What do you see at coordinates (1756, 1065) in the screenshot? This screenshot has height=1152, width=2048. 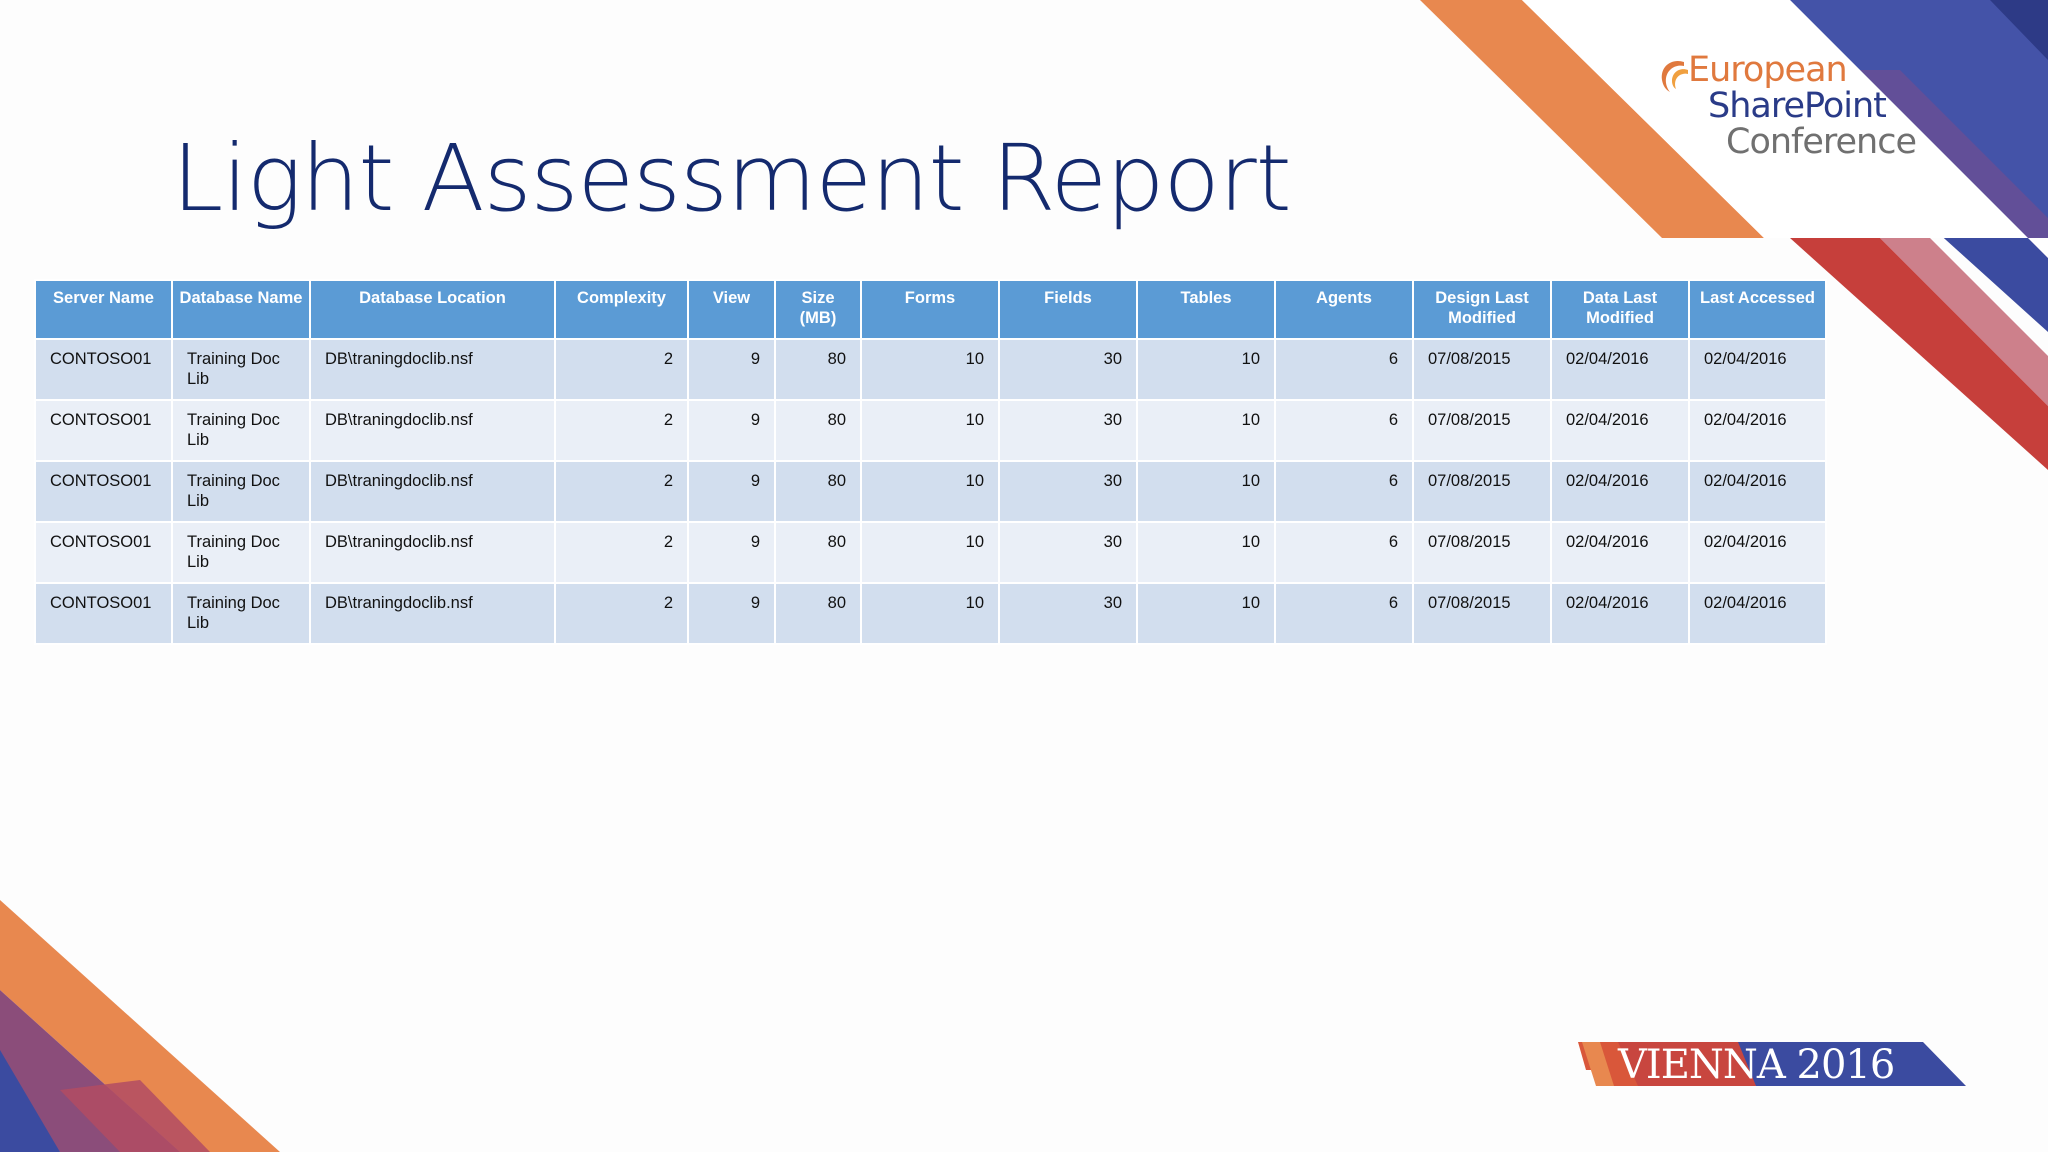 I see `vienna-banner-text: VIENNA 2016` at bounding box center [1756, 1065].